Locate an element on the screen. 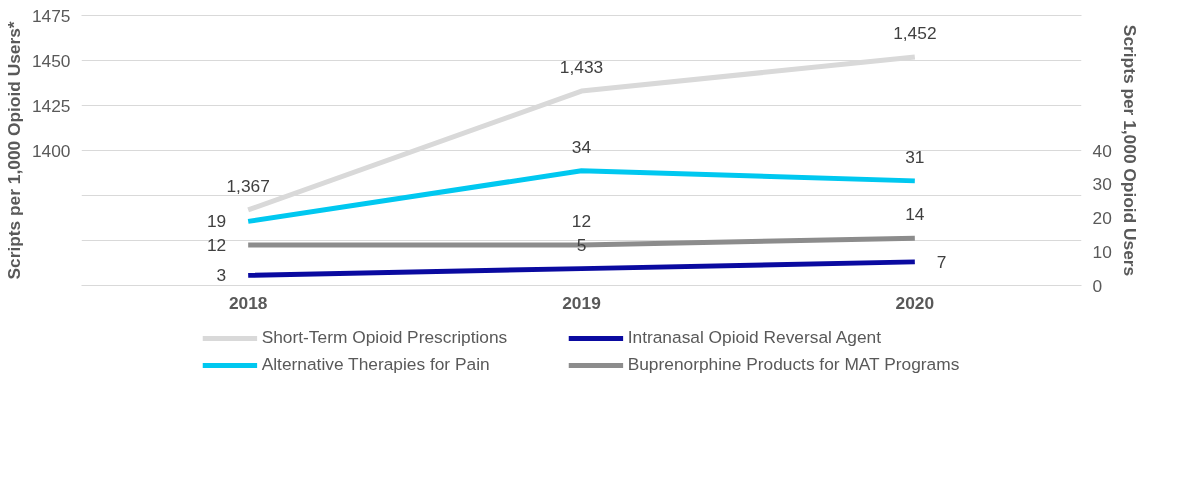  legend-label: Buprenorphine Products for MAT Programs is located at coordinates (793, 364).